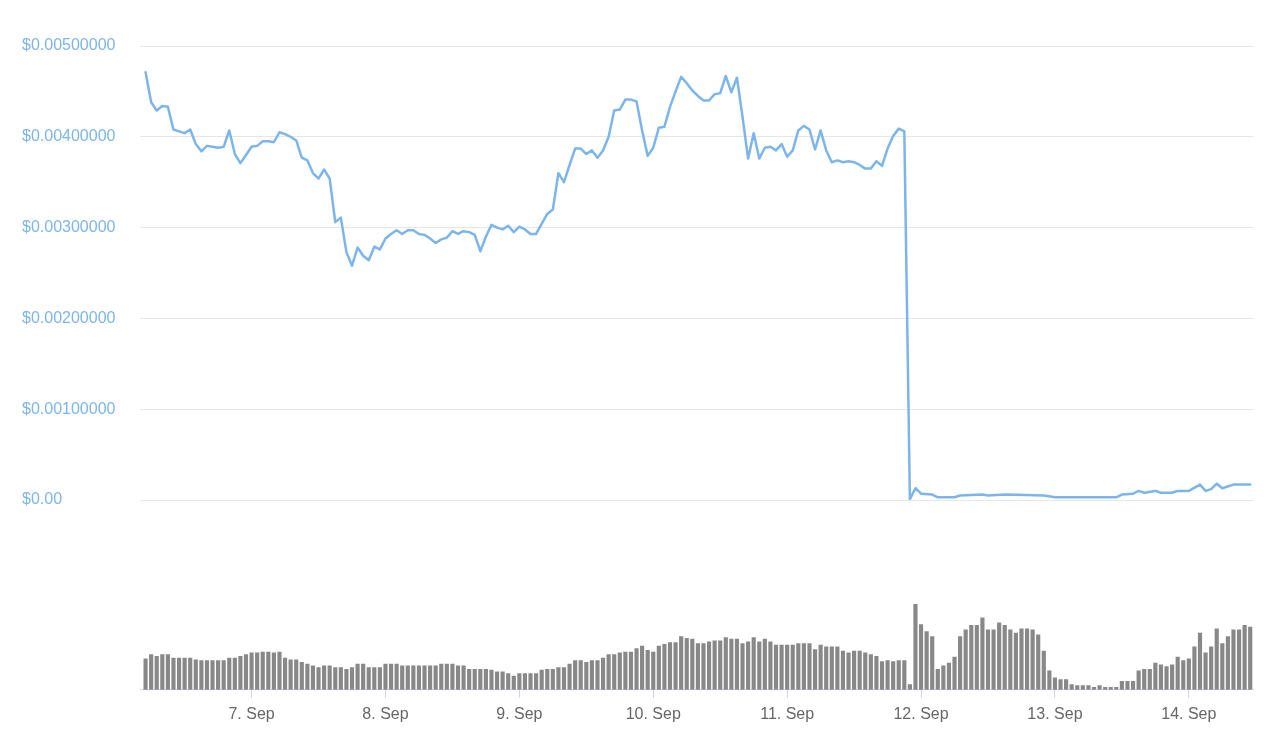 The image size is (1280, 739). What do you see at coordinates (1189, 713) in the screenshot?
I see `x-tick-label: 14. Sep` at bounding box center [1189, 713].